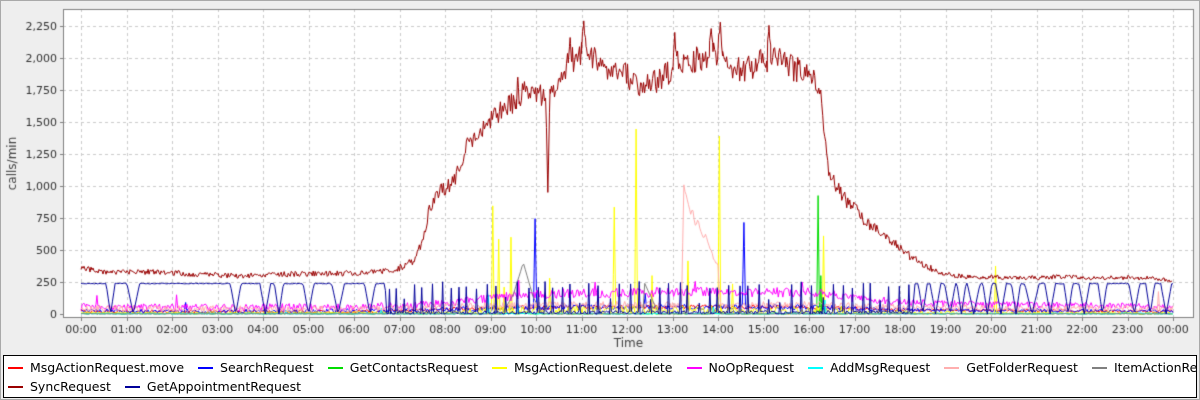  What do you see at coordinates (224, 386) in the screenshot?
I see `legend-label: GetAppointmentRequest` at bounding box center [224, 386].